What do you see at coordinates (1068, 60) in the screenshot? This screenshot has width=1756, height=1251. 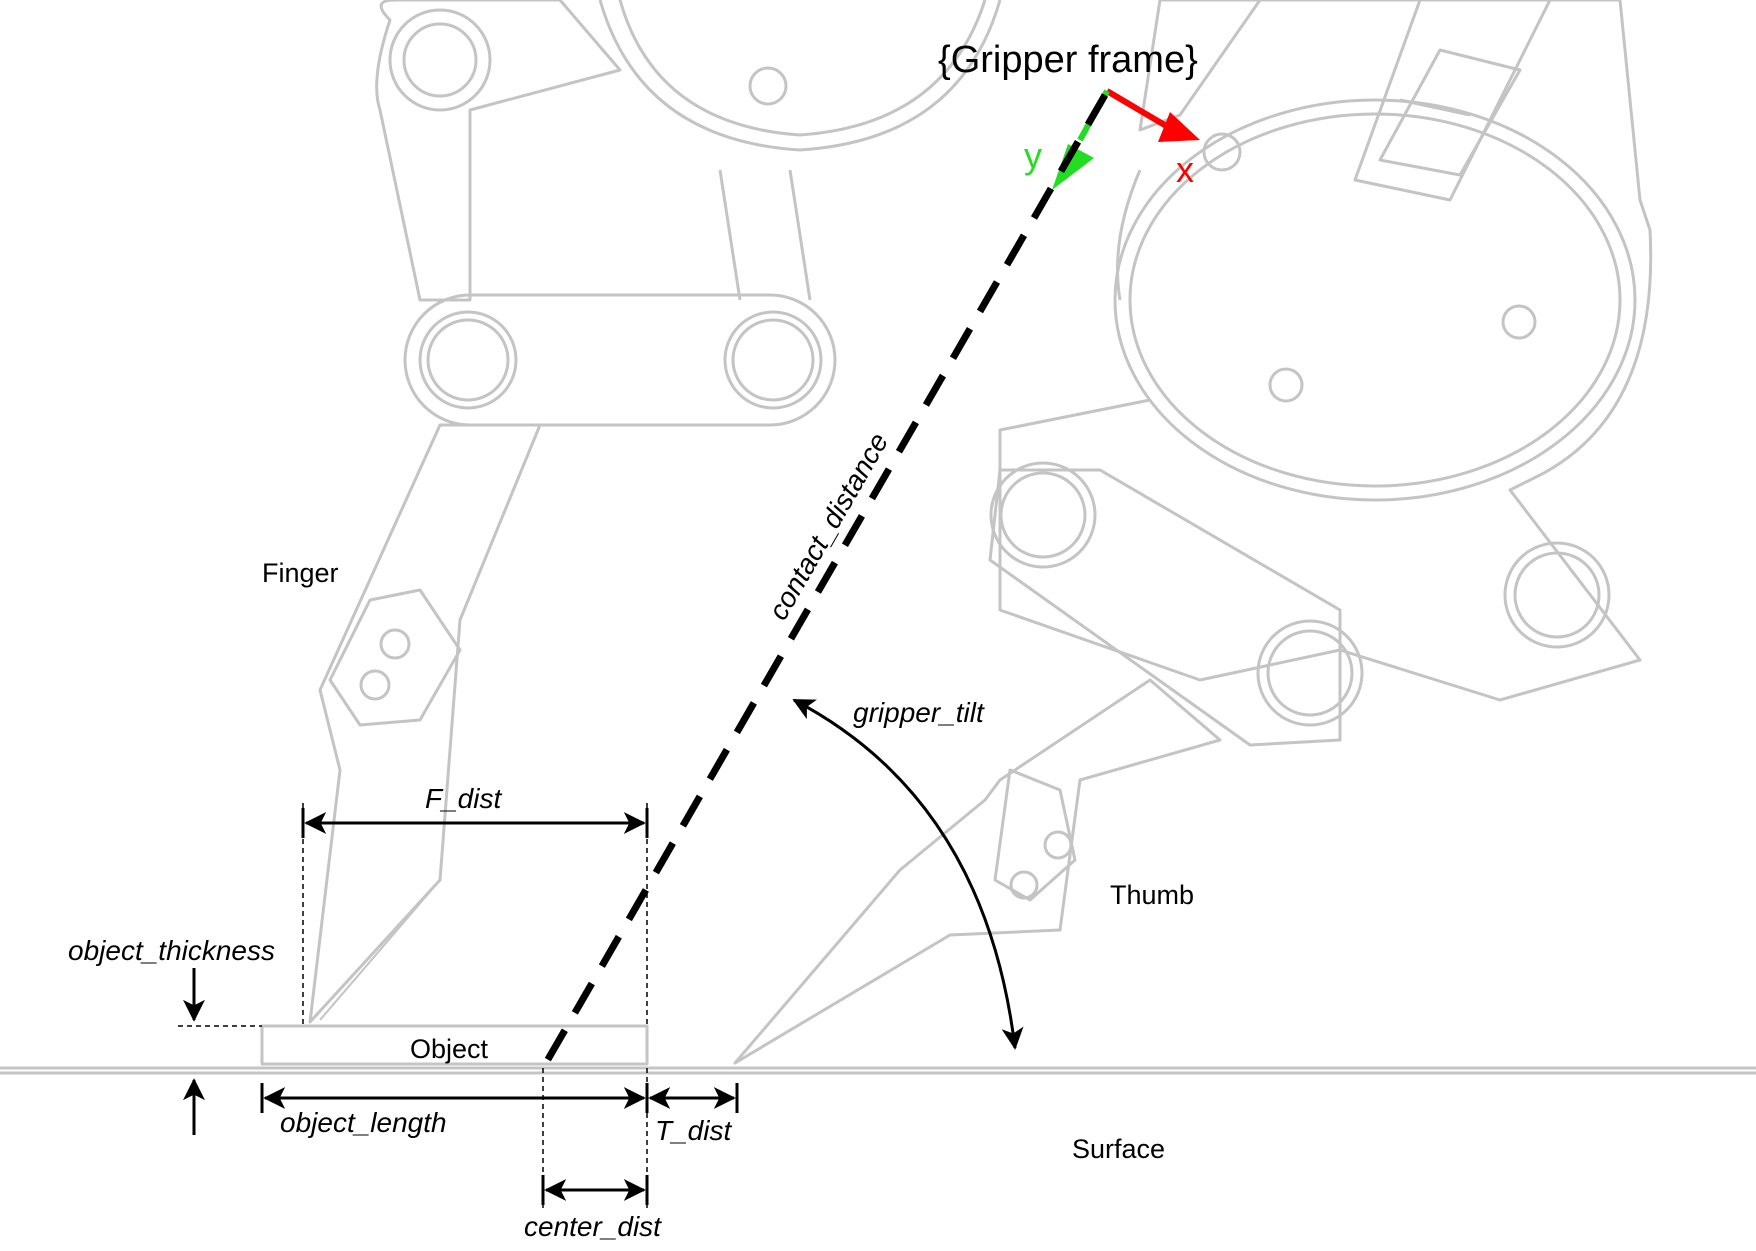 I see `gripper-frame-label: {Gripper frame}` at bounding box center [1068, 60].